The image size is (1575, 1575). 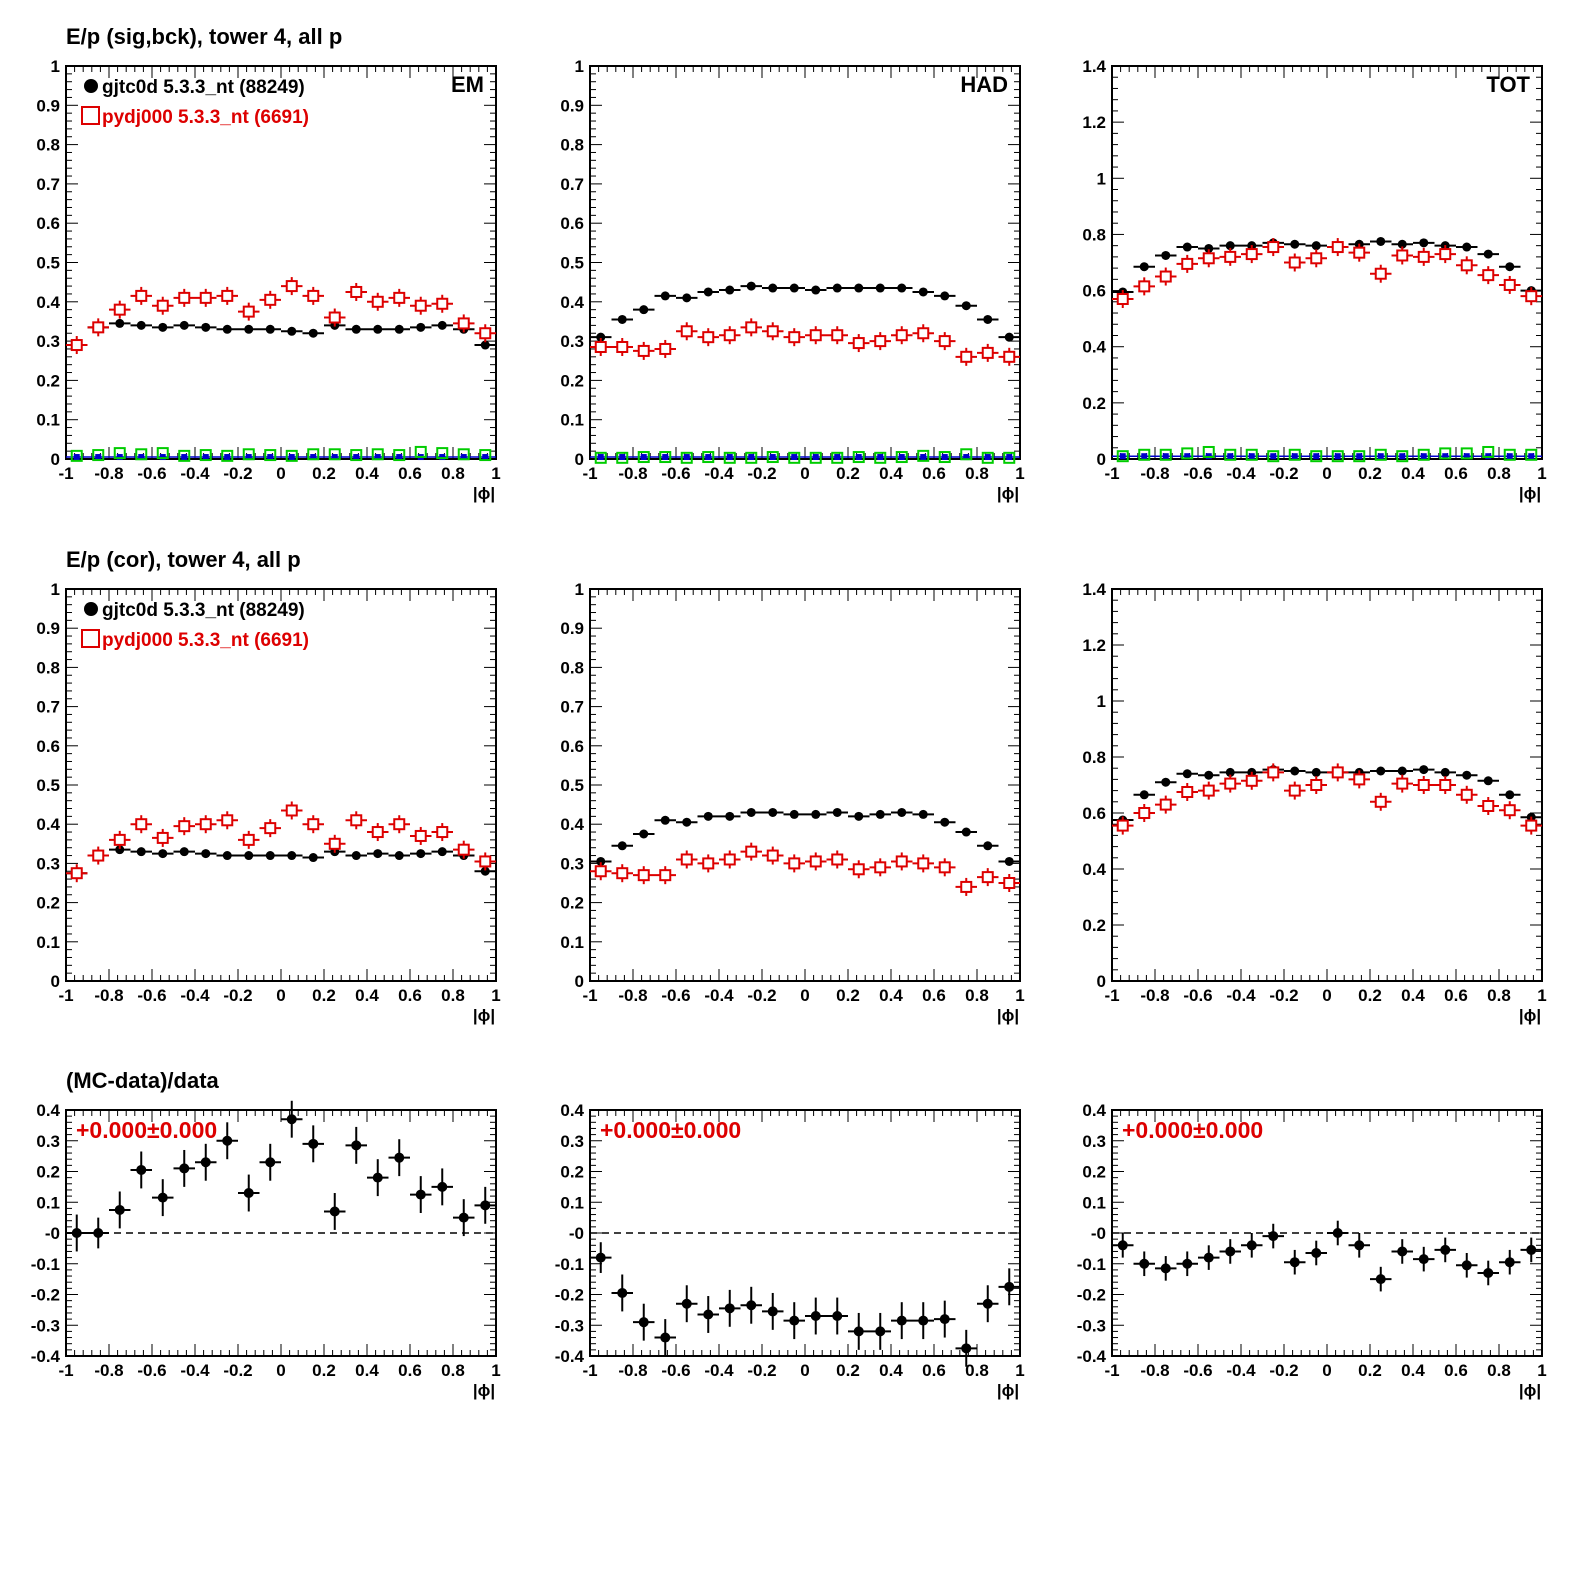 I want to click on panel-title: E/p (cor), tower 4, all p, so click(x=183, y=559).